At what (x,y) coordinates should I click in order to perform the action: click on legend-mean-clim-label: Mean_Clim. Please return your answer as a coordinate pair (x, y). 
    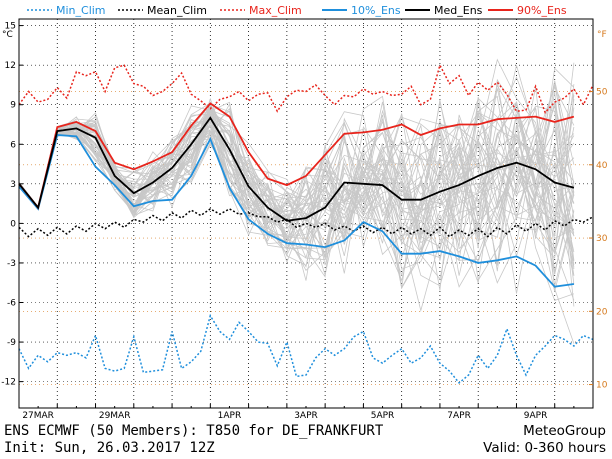
    Looking at the image, I should click on (177, 10).